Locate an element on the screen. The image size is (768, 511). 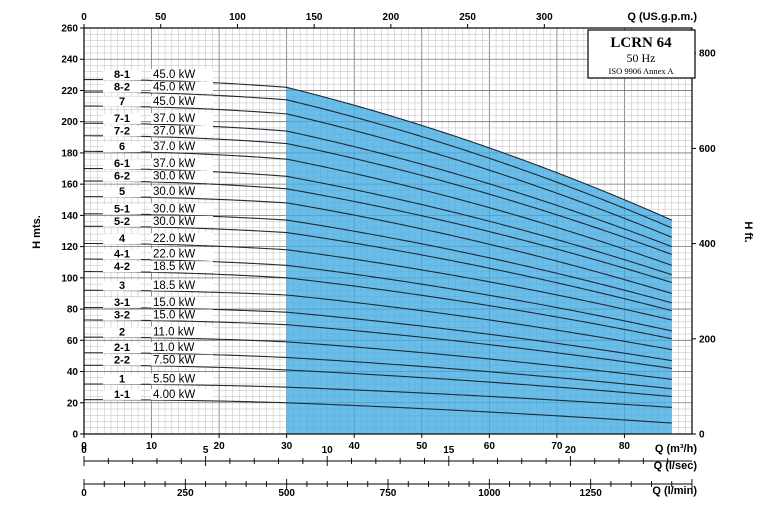
power-label: 18.5 kW is located at coordinates (174, 286).